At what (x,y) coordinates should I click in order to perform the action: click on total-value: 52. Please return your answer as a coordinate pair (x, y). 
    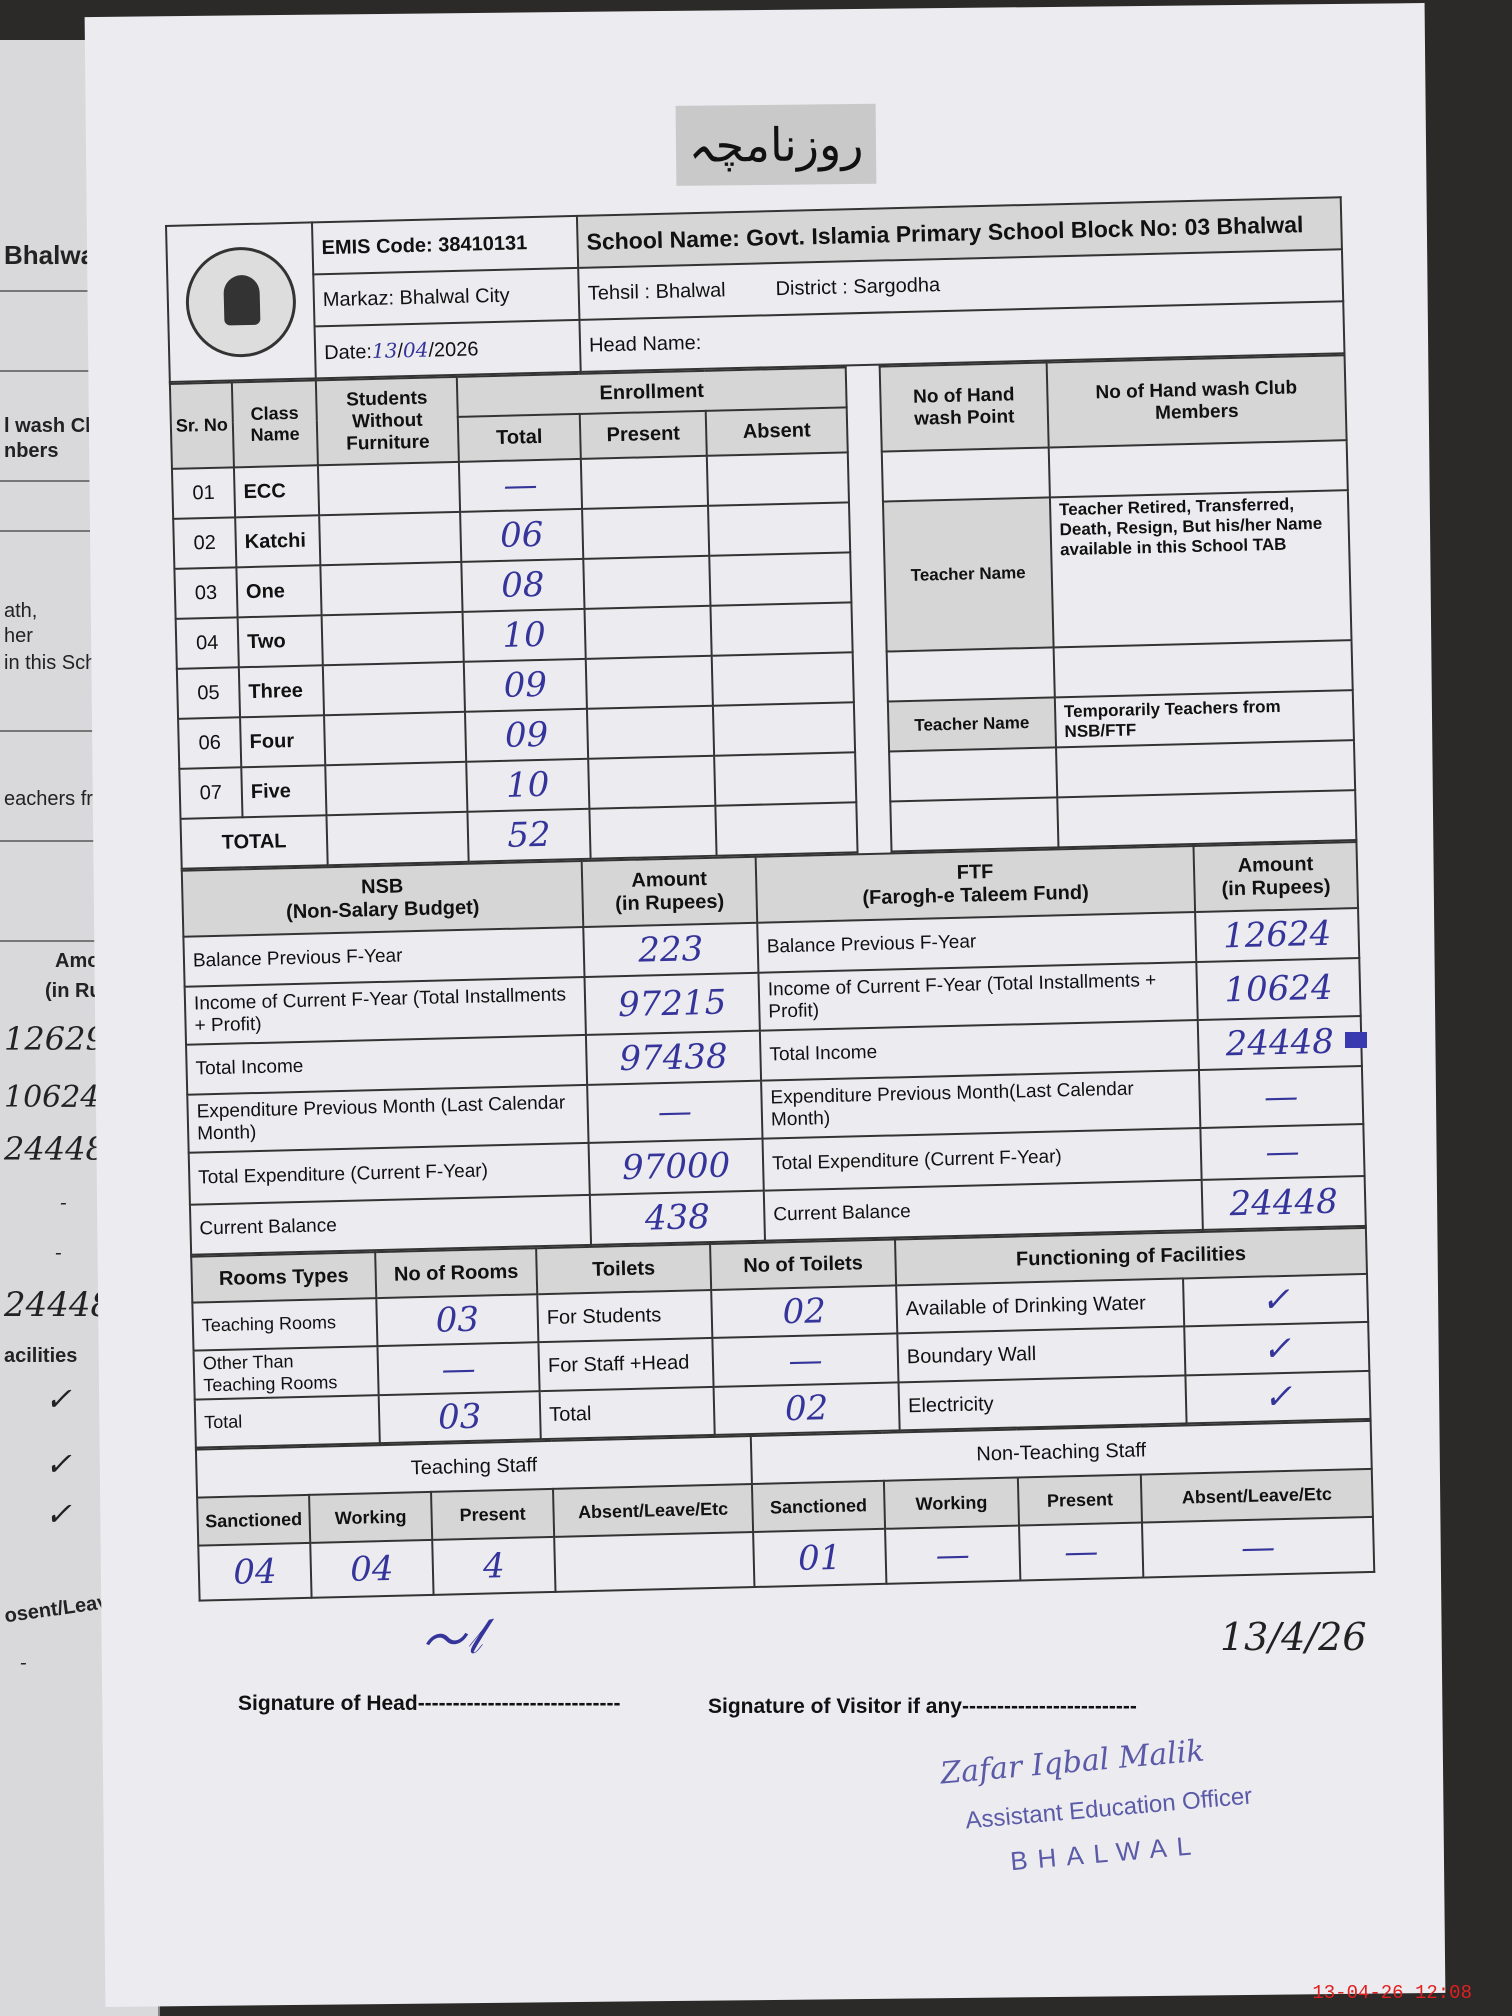
    Looking at the image, I should click on (529, 835).